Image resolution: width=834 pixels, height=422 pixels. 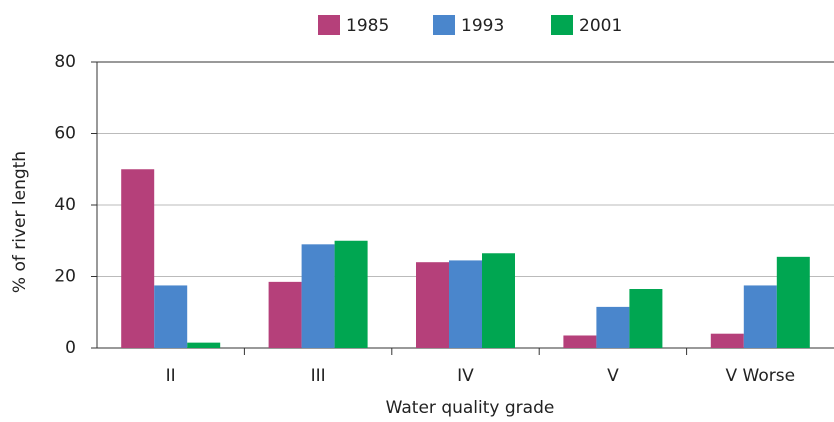 What do you see at coordinates (20, 222) in the screenshot?
I see `y-axis-label: % of river length` at bounding box center [20, 222].